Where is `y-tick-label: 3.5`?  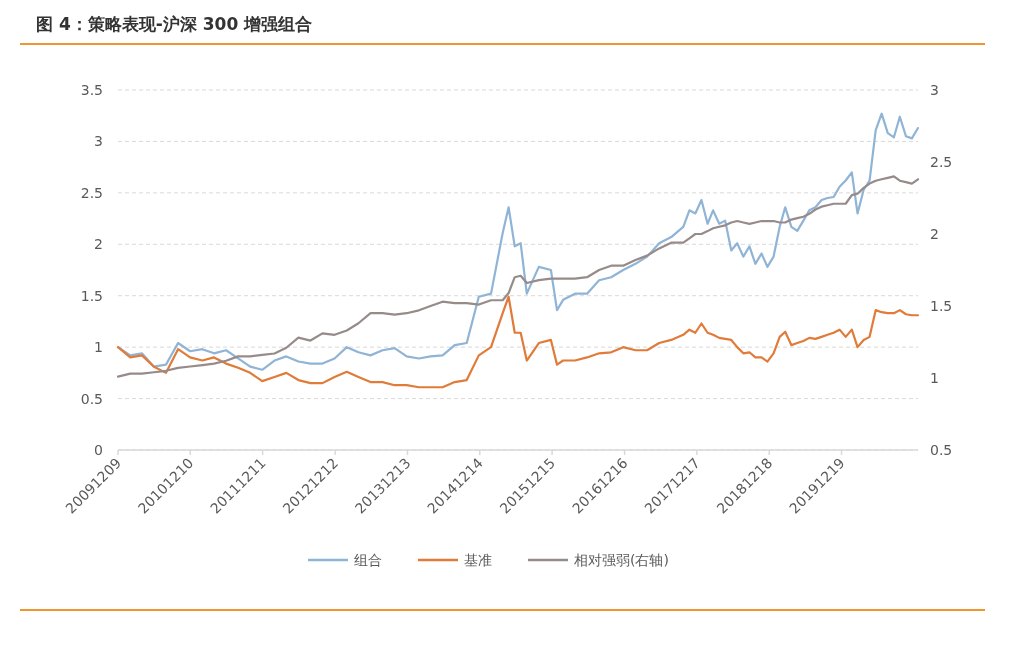
y-tick-label: 3.5 is located at coordinates (91, 90).